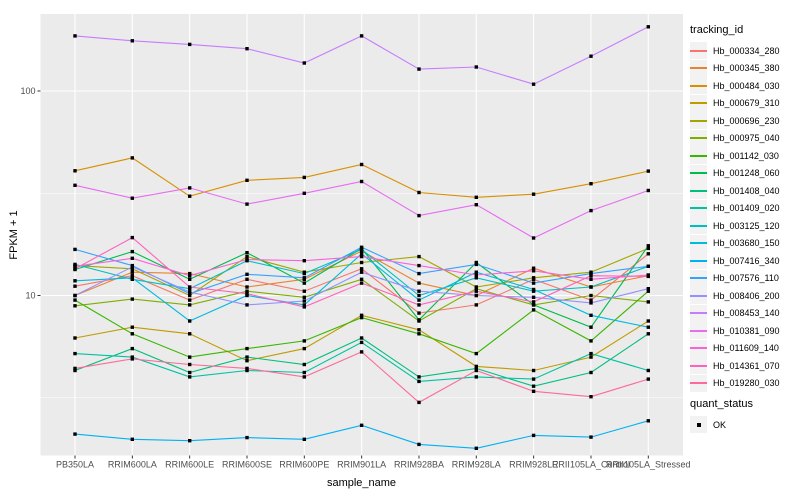 This screenshot has height=500, width=800. Describe the element at coordinates (476, 465) in the screenshot. I see `x-tick-label: RRIM928LA` at that location.